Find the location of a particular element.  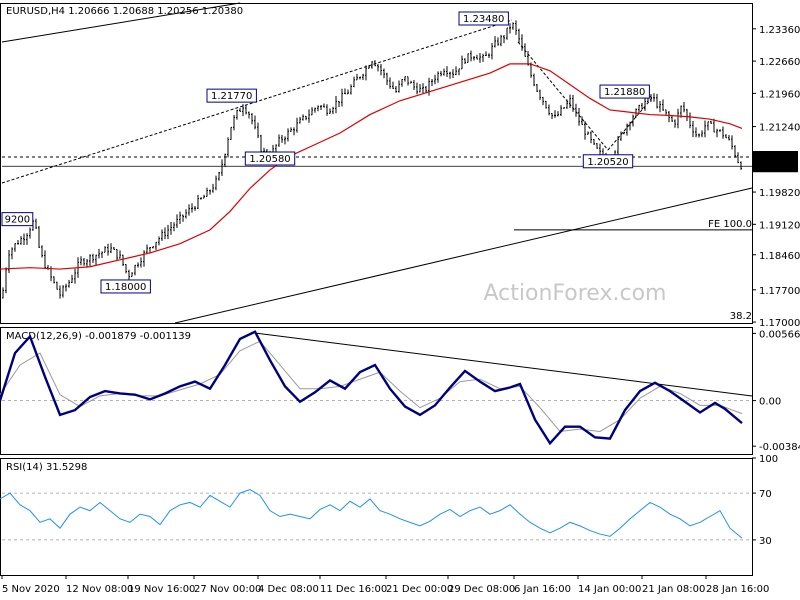

price-tick-label: 1.17700 is located at coordinates (779, 291).